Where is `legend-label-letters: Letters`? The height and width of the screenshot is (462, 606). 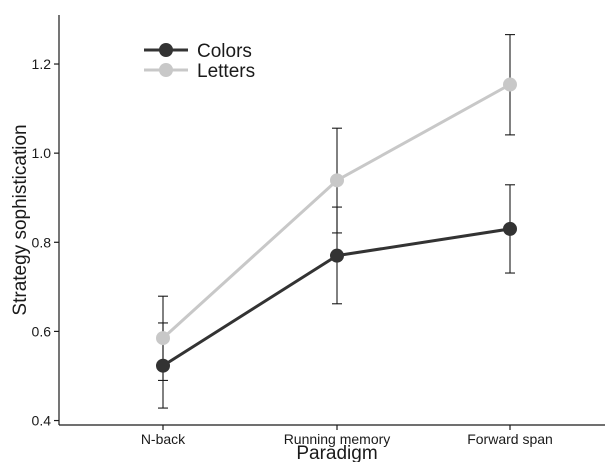
legend-label-letters: Letters is located at coordinates (226, 71).